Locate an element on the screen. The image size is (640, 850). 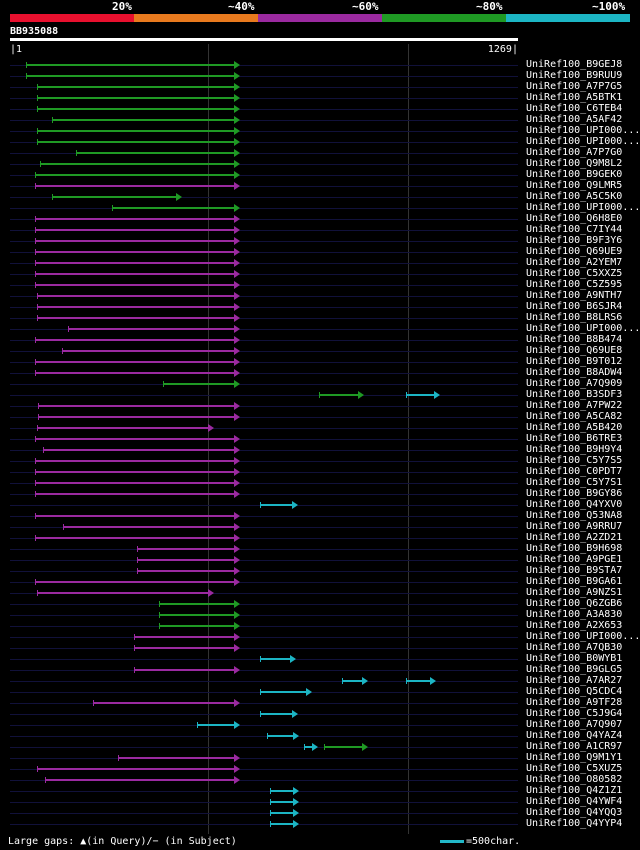
hit-label: UniRef100_A3A830 is located at coordinates (574, 614).